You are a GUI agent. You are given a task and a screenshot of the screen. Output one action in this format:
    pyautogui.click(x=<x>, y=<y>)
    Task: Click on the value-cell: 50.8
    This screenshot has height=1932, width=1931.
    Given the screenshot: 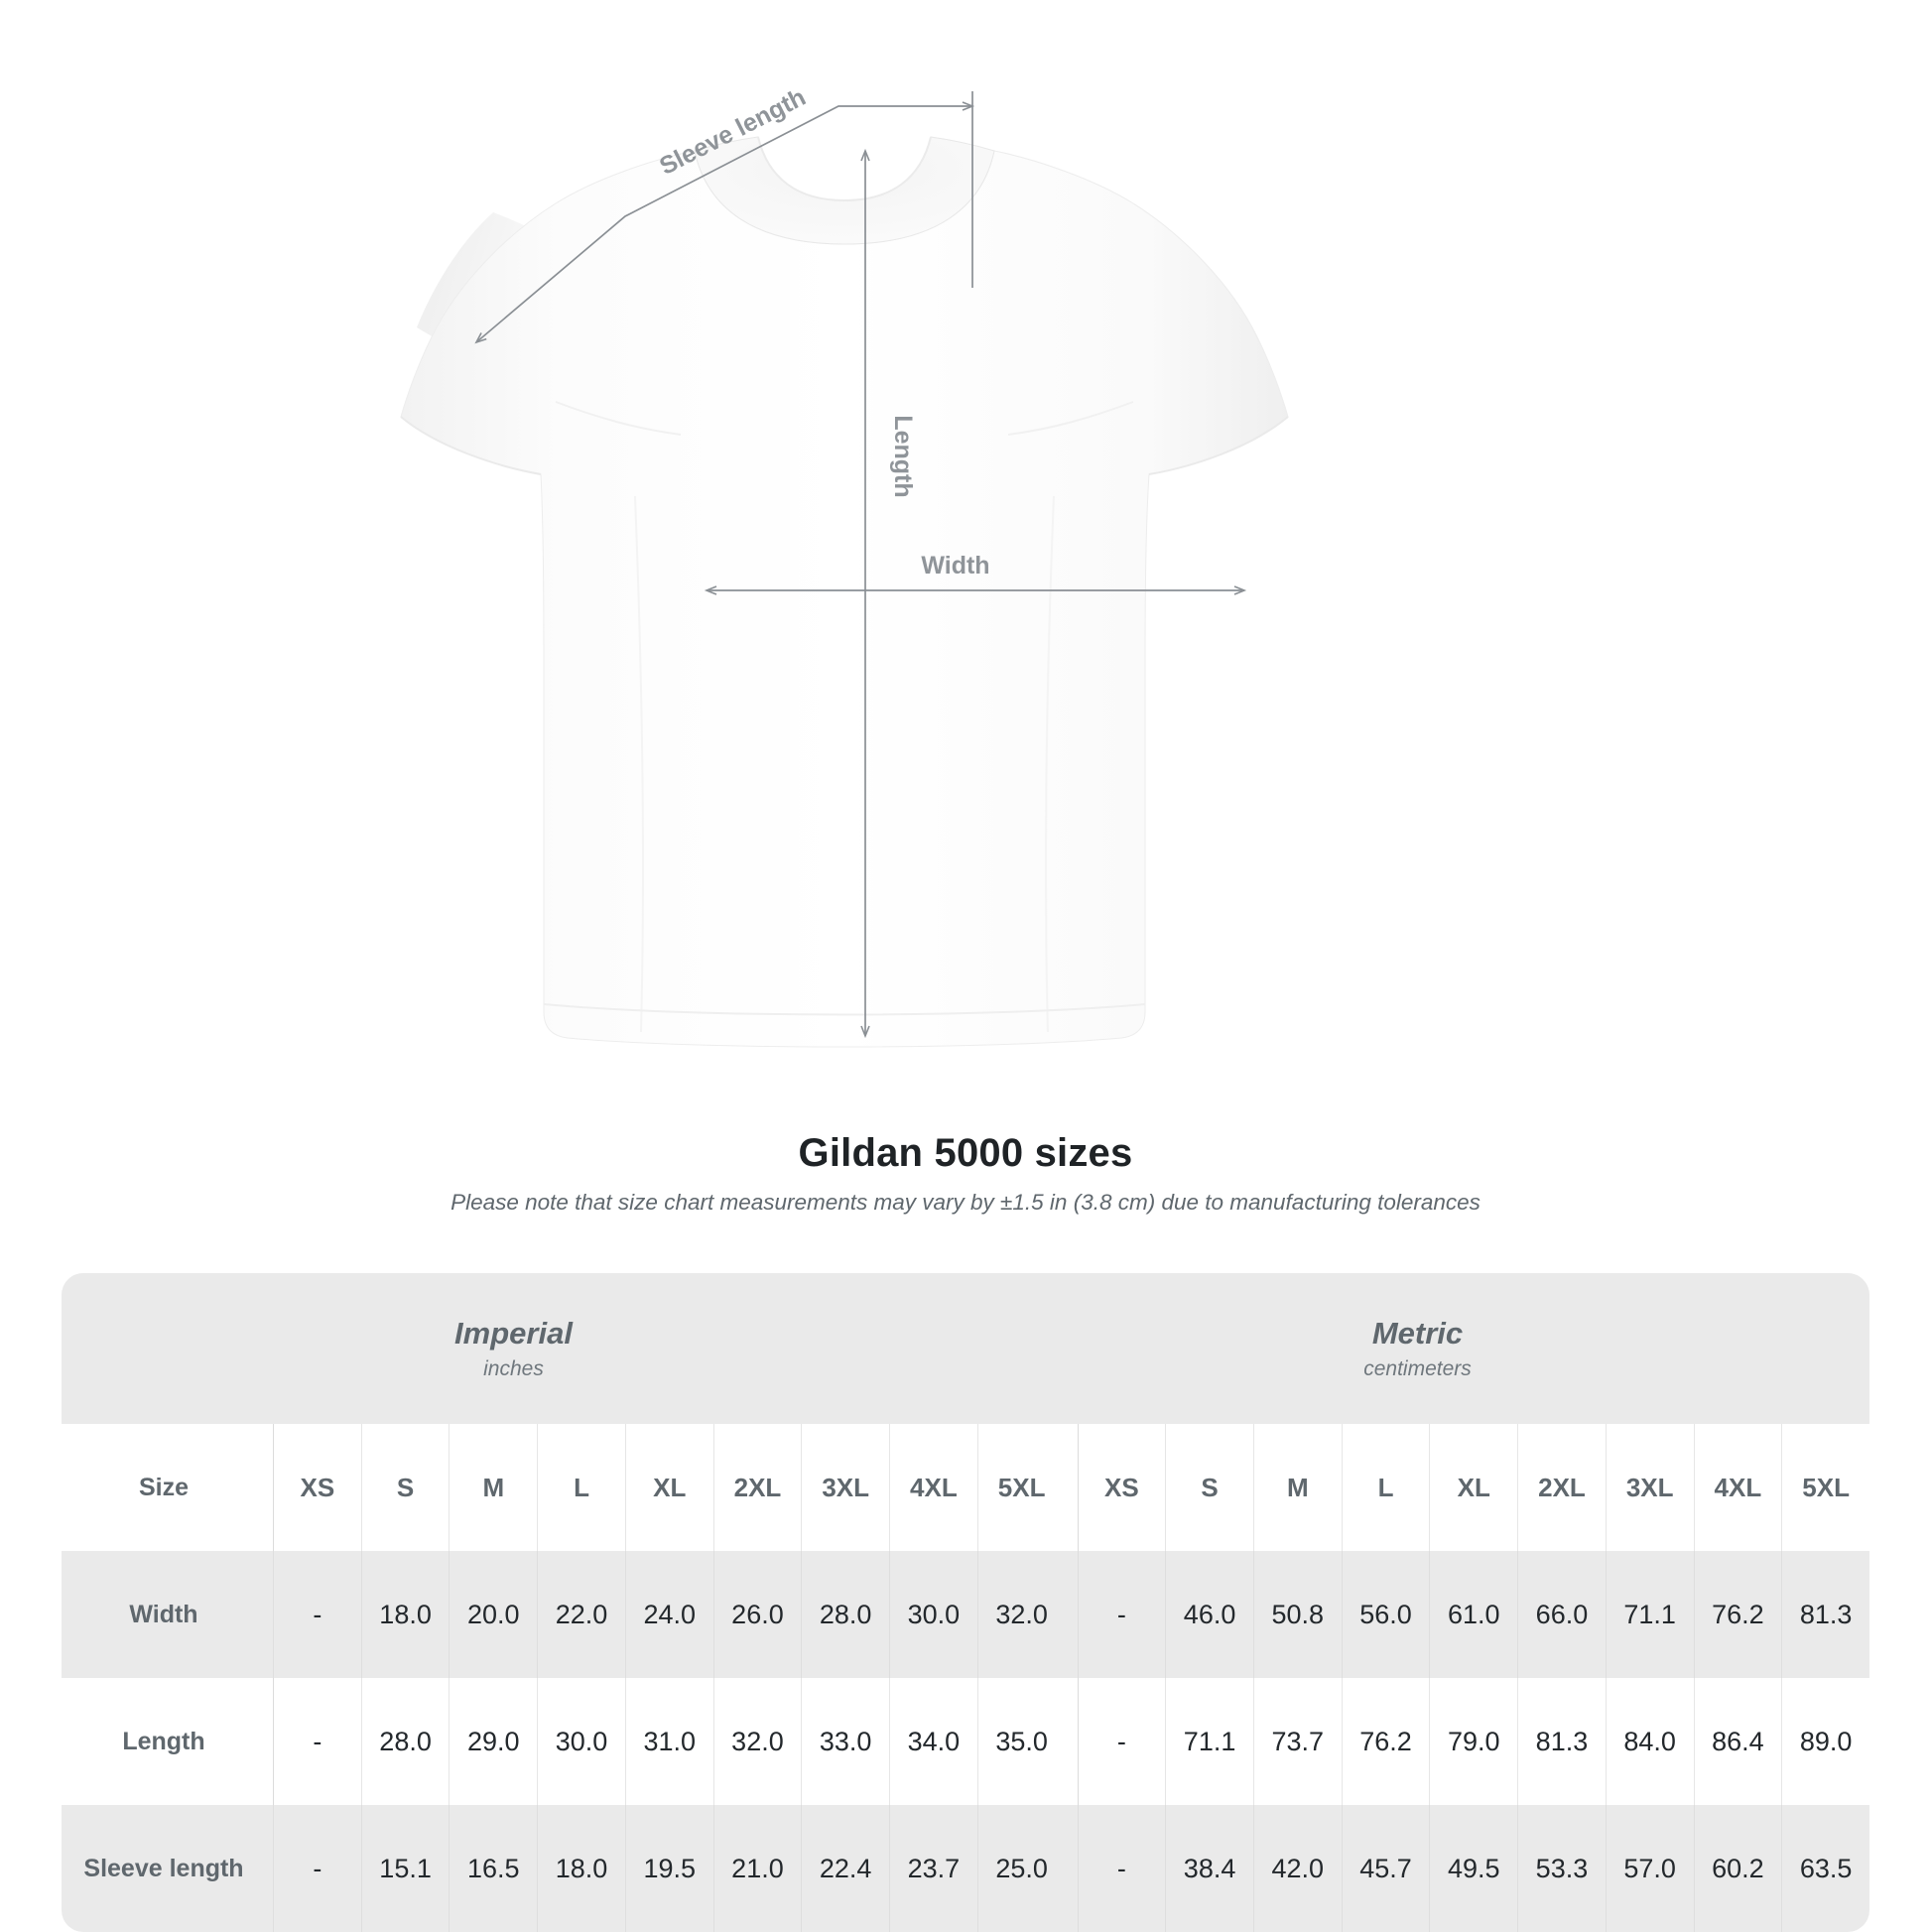 What is the action you would take?
    pyautogui.click(x=1297, y=1615)
    